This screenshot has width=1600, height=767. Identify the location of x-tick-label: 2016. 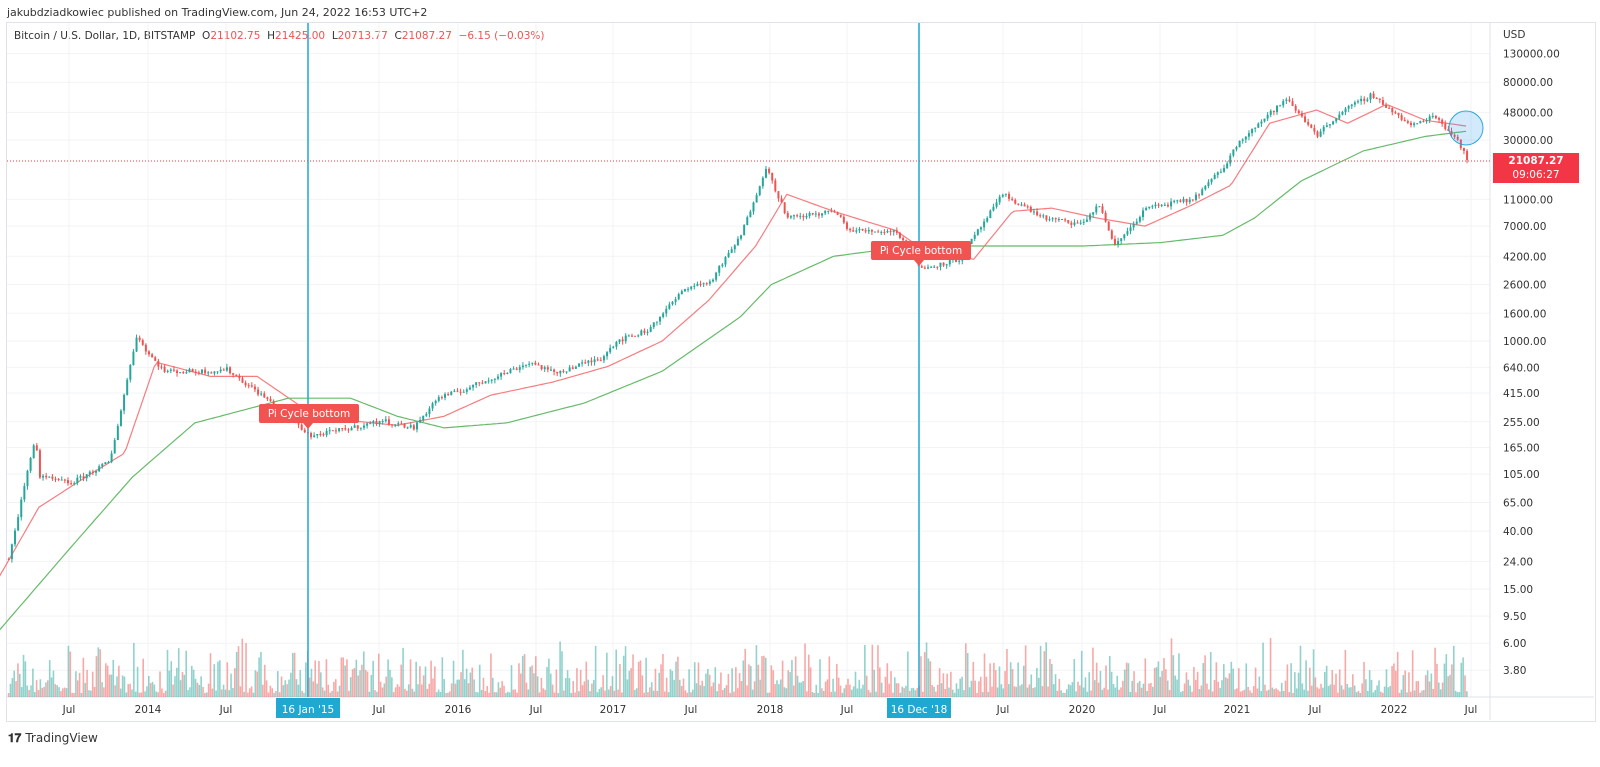
(458, 710).